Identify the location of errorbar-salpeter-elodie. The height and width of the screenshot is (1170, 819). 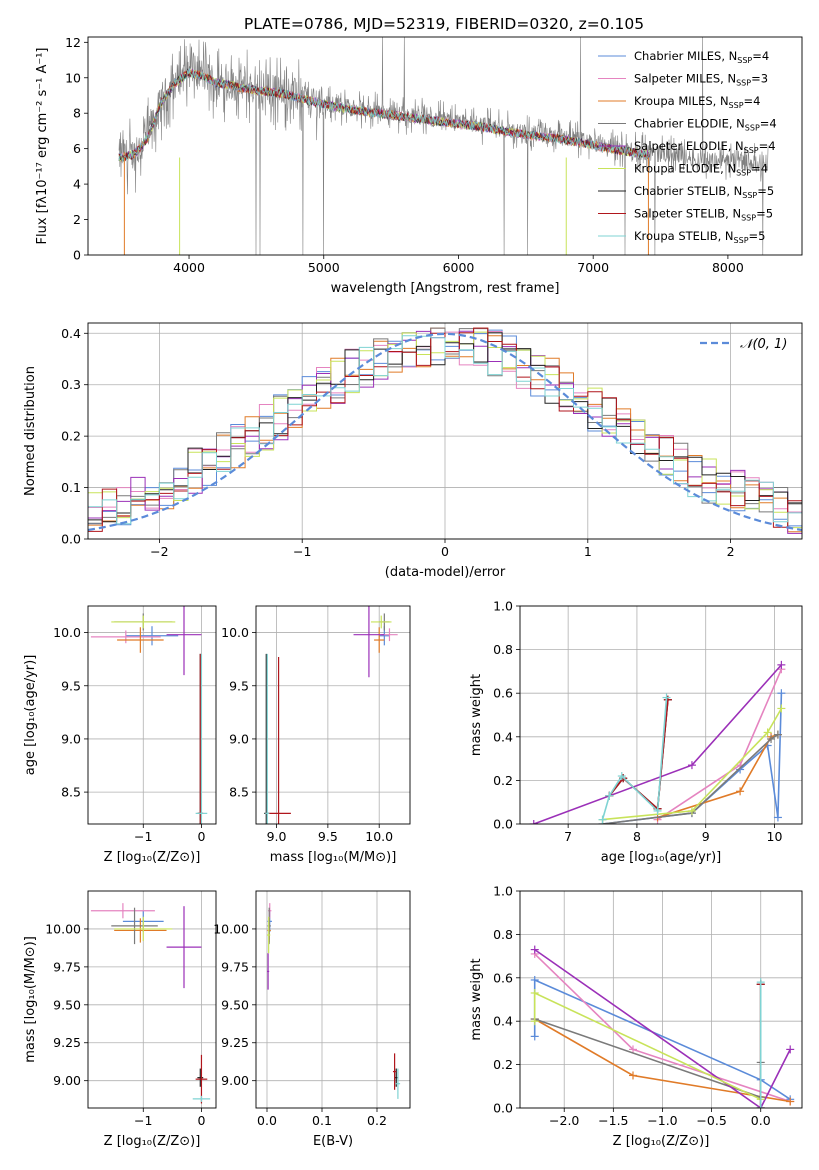
(184, 947).